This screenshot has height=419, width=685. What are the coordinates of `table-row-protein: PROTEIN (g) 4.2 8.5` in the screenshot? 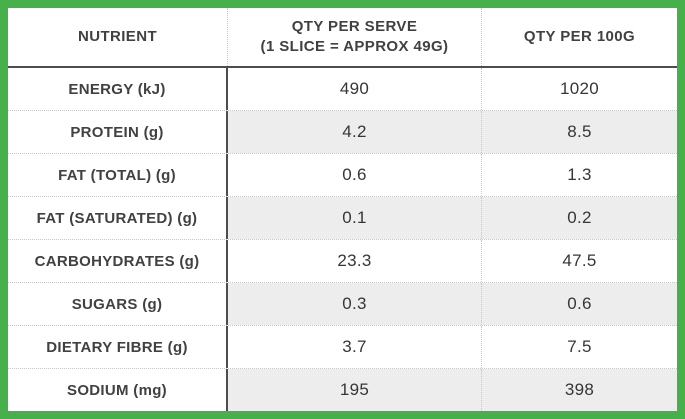 It's located at (342, 132).